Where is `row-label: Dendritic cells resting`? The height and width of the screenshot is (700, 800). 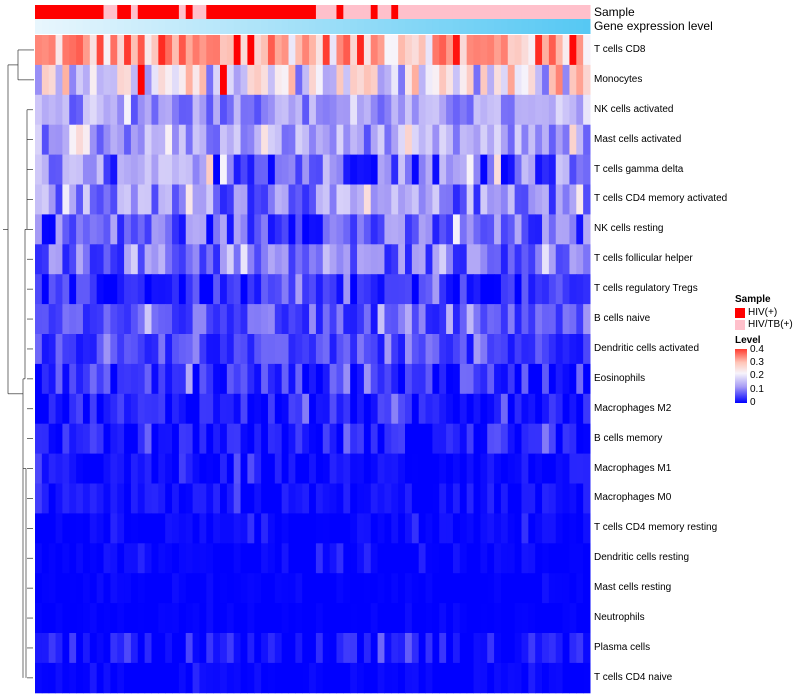
row-label: Dendritic cells resting is located at coordinates (642, 558).